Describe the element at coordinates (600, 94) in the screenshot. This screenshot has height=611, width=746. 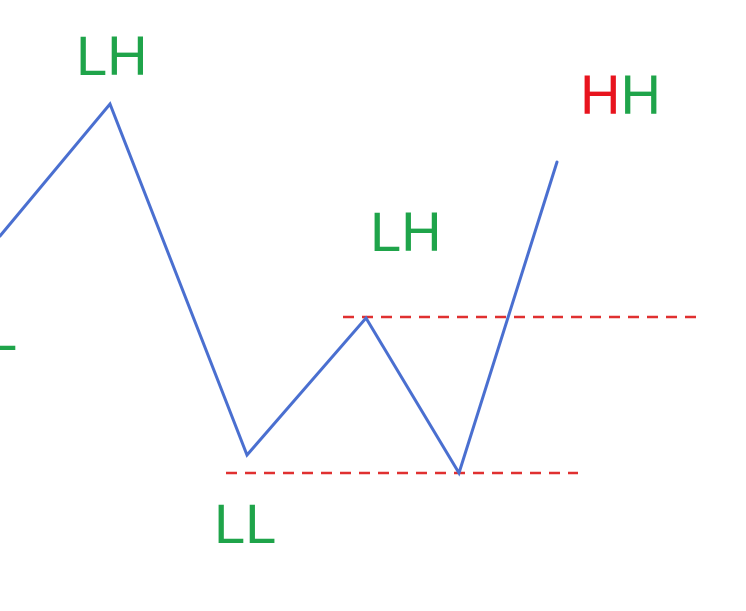
I see `higher-high-label-first-letter: H` at that location.